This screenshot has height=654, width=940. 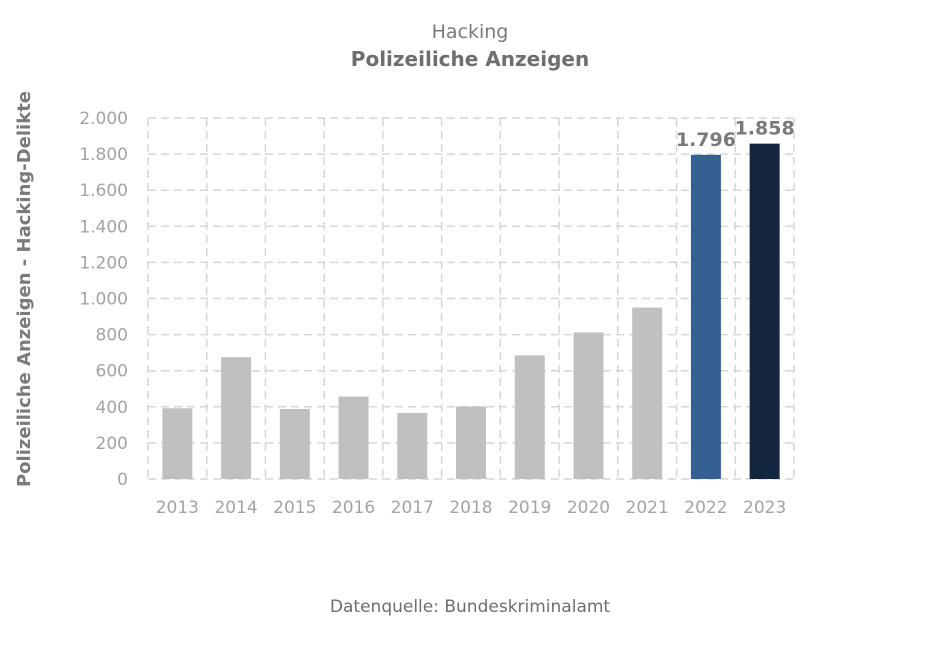 I want to click on bar-2013, so click(x=177, y=443).